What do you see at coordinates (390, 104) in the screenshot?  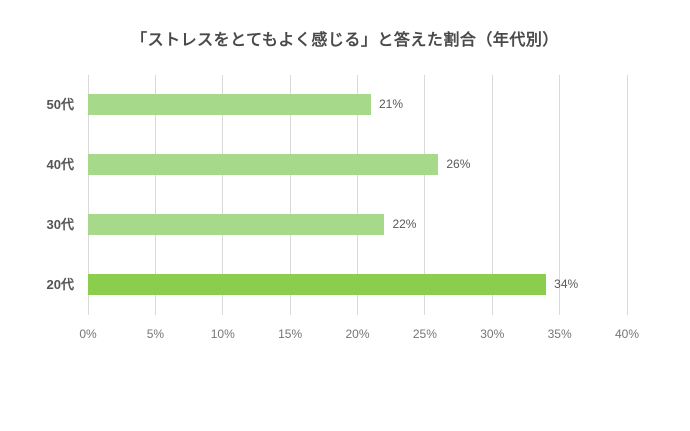 I see `value-label: 21%` at bounding box center [390, 104].